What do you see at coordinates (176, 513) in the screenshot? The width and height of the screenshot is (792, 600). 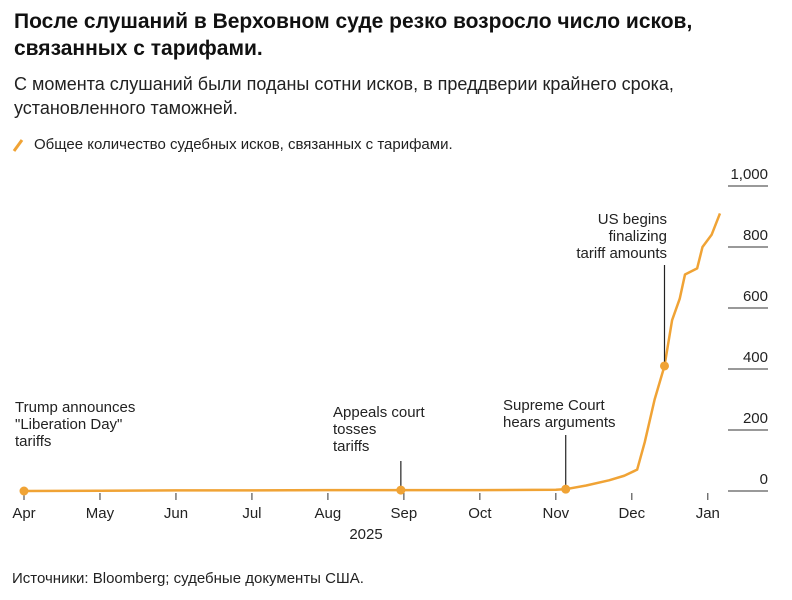 I see `x-tick-label: Jun` at bounding box center [176, 513].